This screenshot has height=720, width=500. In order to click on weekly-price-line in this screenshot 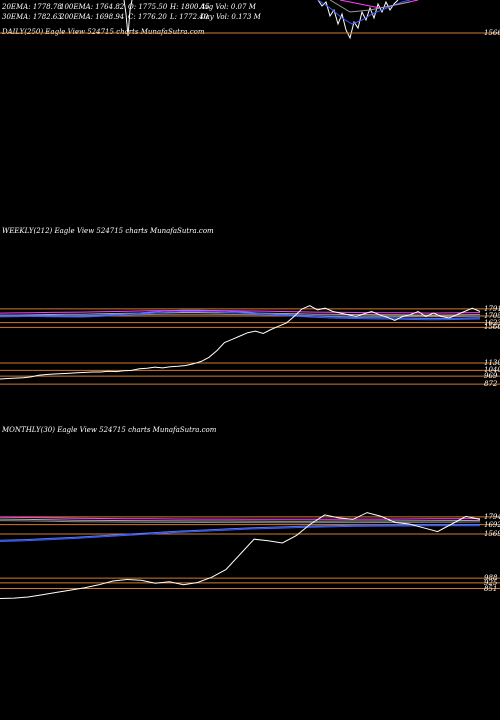, I will do `click(240, 342)`.